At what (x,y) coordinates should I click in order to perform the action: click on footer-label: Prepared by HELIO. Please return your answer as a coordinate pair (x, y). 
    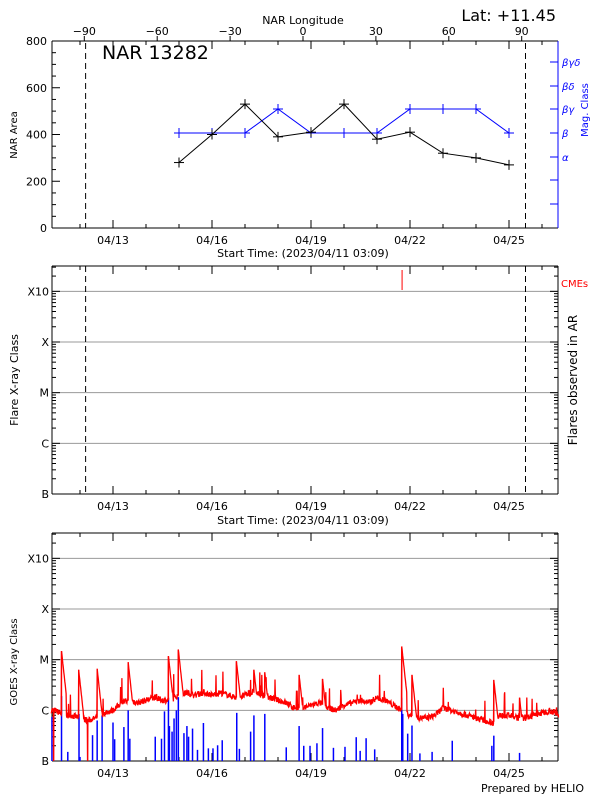
    Looking at the image, I should click on (532, 788).